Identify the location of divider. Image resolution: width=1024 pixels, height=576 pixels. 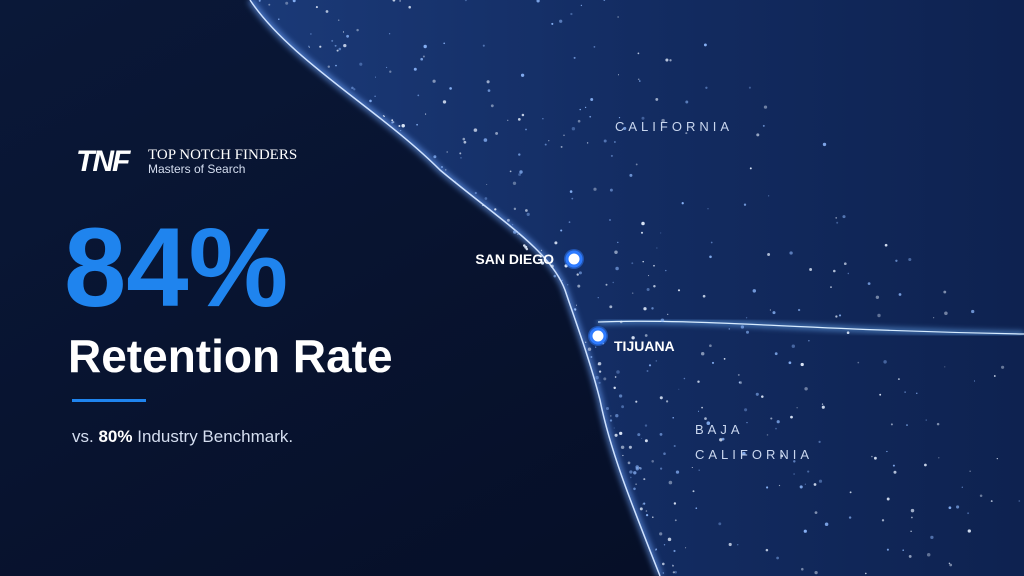
(109, 400).